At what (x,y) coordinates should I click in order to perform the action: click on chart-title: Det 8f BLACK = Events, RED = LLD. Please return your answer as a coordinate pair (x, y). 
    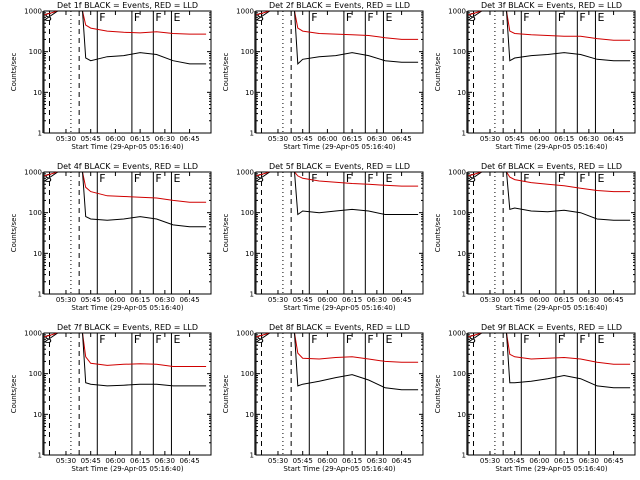
    Looking at the image, I should click on (339, 327).